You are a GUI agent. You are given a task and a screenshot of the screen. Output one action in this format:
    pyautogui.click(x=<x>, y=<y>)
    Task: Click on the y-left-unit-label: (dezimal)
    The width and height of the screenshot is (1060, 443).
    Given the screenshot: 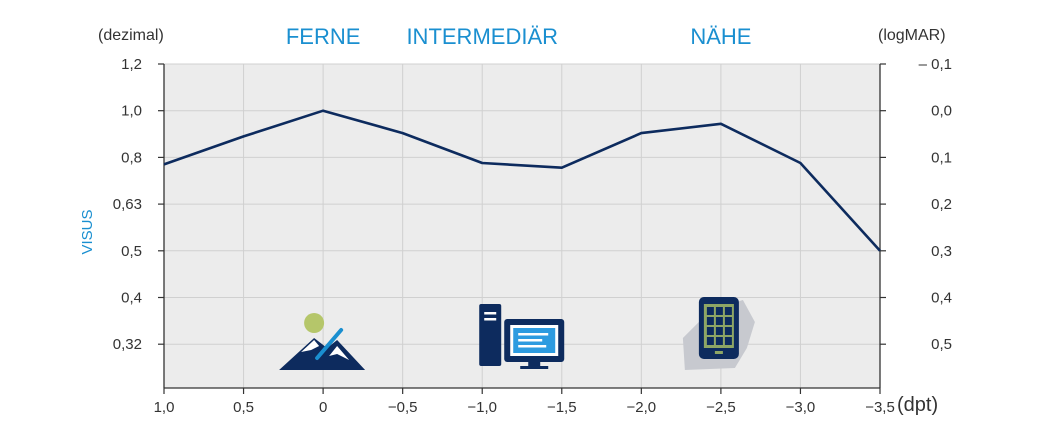 What is the action you would take?
    pyautogui.click(x=131, y=35)
    